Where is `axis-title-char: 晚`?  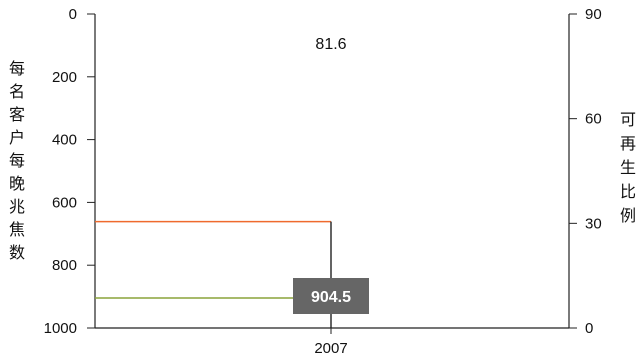 axis-title-char: 晚 is located at coordinates (17, 184).